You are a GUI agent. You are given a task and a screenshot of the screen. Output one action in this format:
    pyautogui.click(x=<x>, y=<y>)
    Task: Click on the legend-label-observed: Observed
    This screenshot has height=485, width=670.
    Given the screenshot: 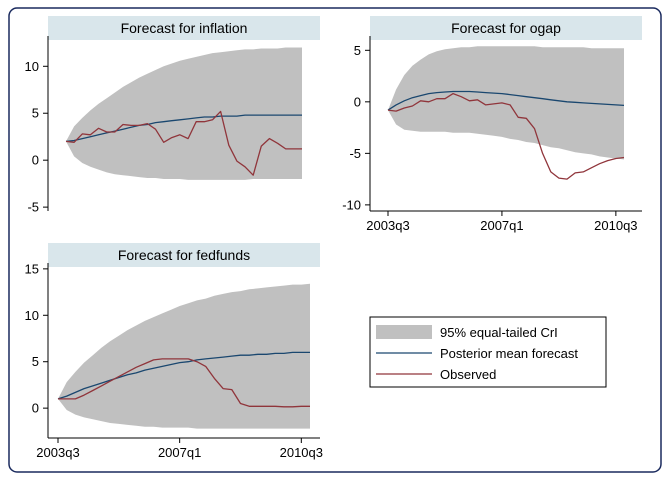 What is the action you would take?
    pyautogui.click(x=468, y=374)
    